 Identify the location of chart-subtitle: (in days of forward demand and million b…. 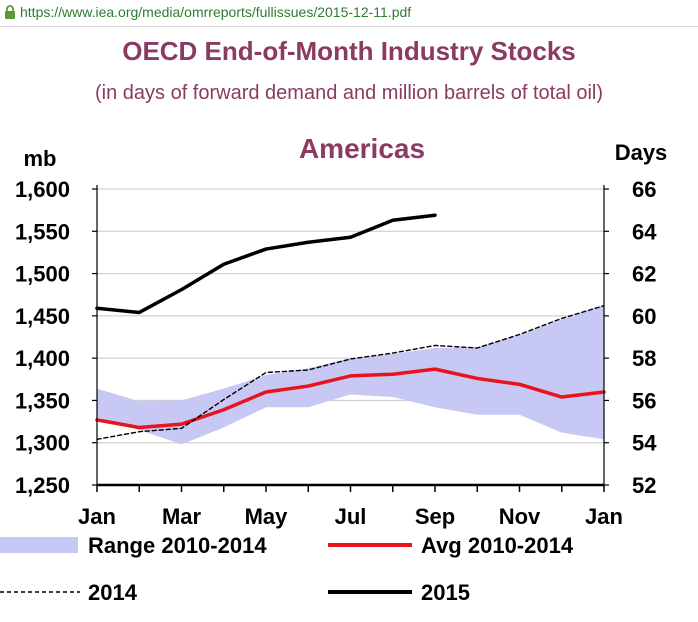
(349, 93).